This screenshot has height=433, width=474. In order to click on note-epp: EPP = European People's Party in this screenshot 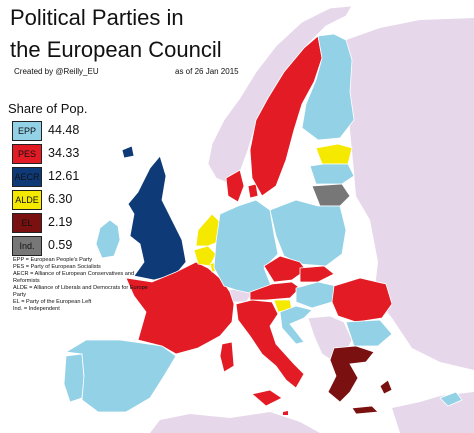, I will do `click(53, 260)`.